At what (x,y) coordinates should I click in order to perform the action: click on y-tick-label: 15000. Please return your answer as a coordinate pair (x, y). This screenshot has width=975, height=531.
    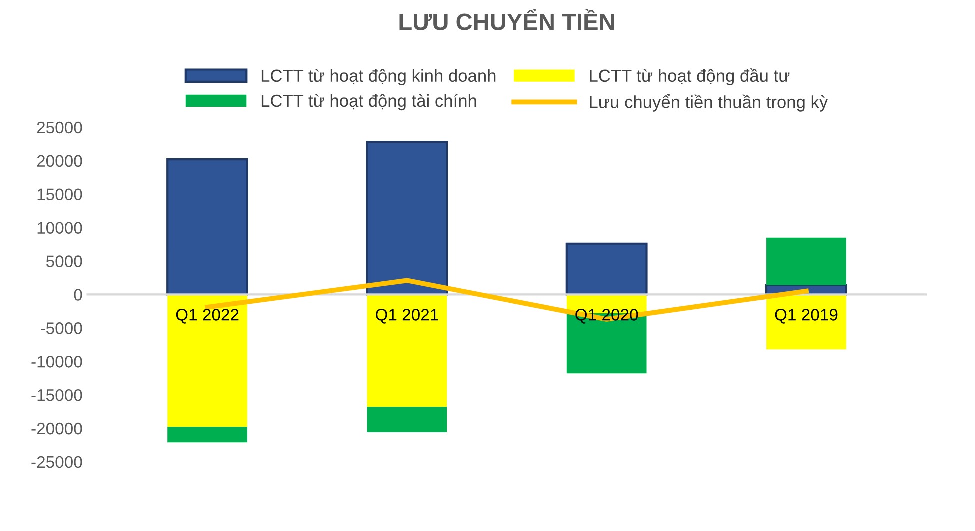
    Looking at the image, I should click on (60, 194).